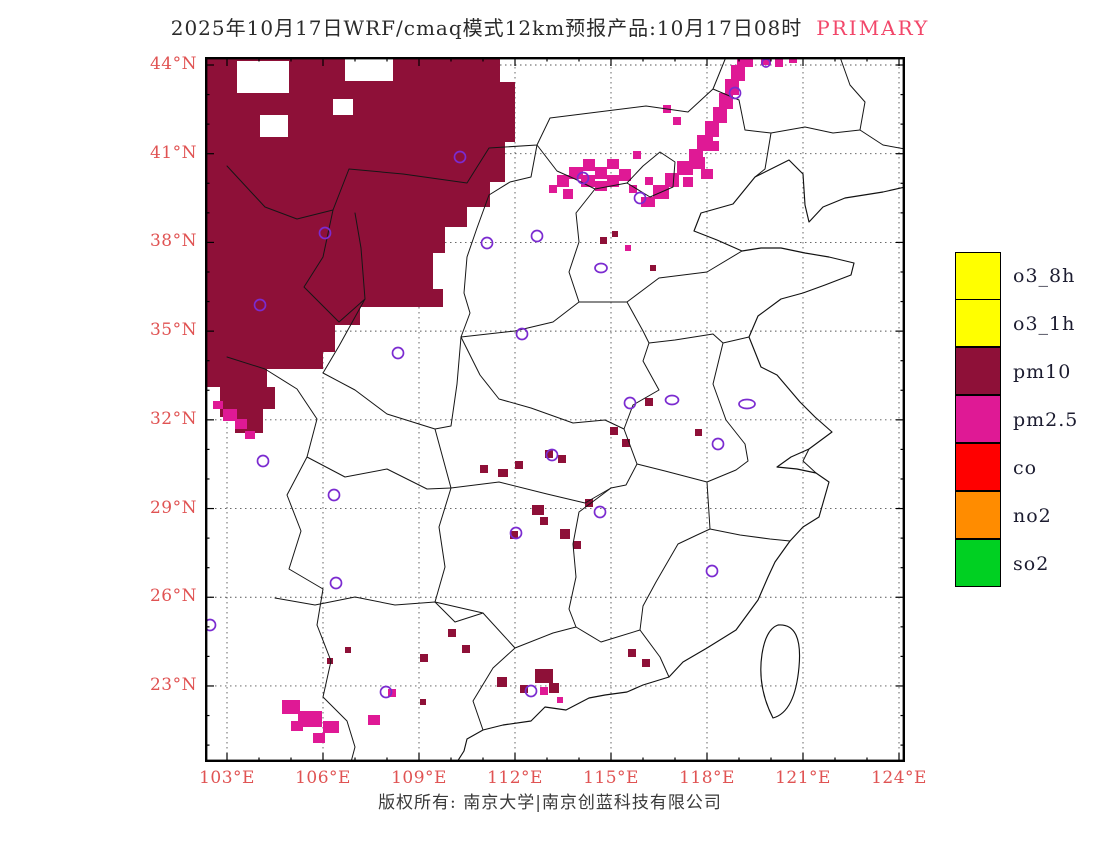 This screenshot has height=850, width=1100. I want to click on pollutant-legend: o3_8h o3_1h pm10 pm2.5 co no2 so2, so click(1016, 420).